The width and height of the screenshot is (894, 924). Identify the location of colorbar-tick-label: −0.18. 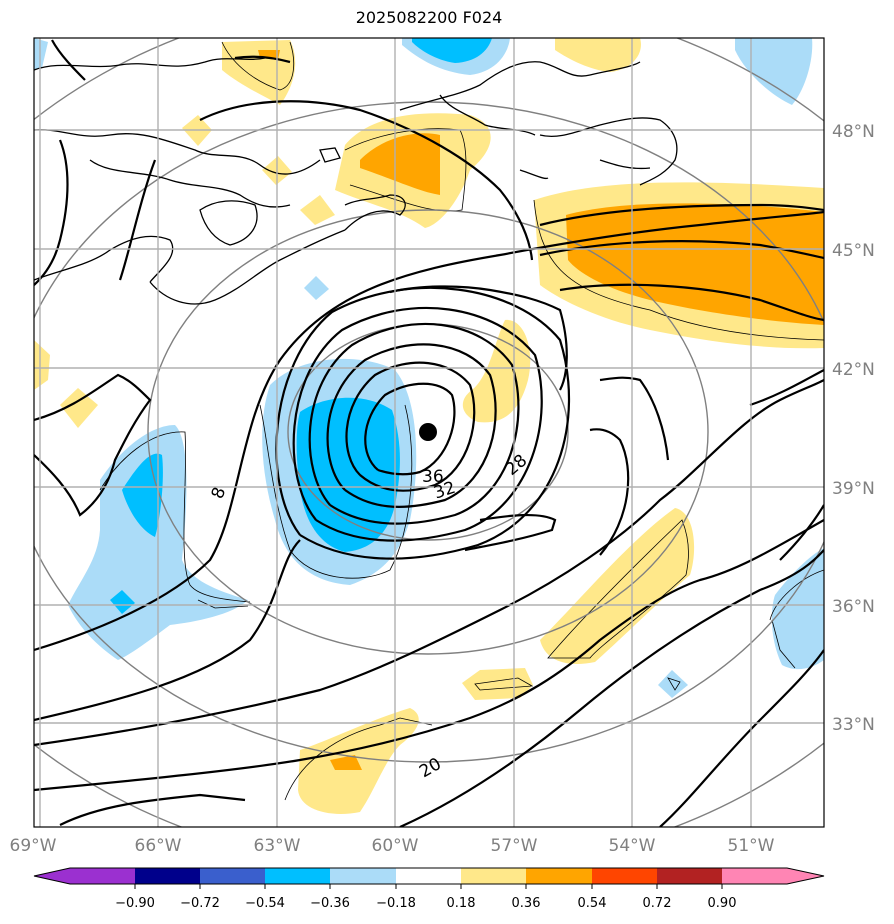
(396, 903).